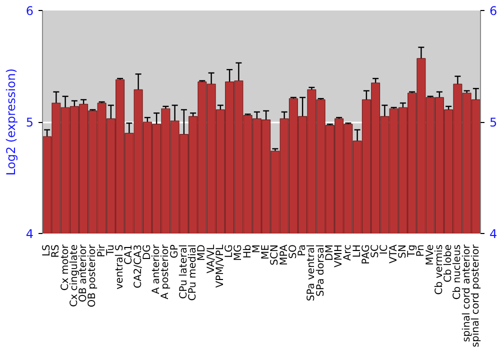 The height and width of the screenshot is (350, 500). I want to click on x-tick-label: MPA, so click(284, 255).